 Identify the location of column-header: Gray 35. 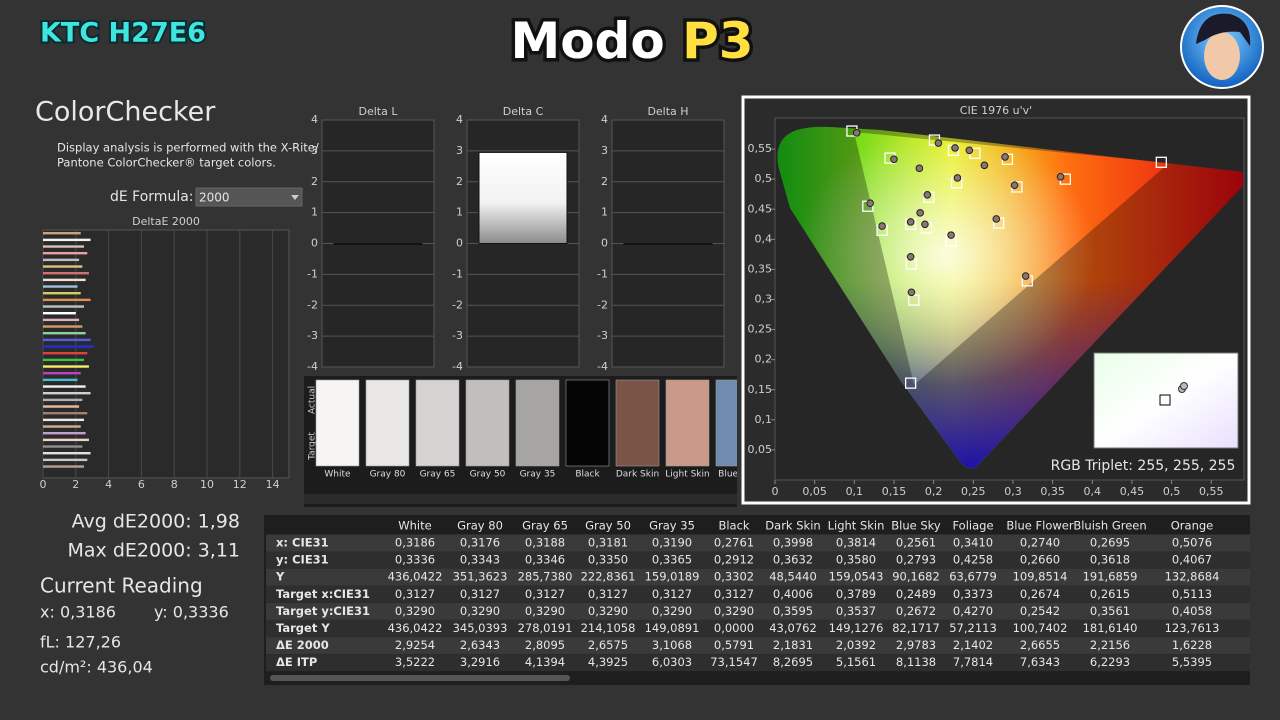
(672, 526).